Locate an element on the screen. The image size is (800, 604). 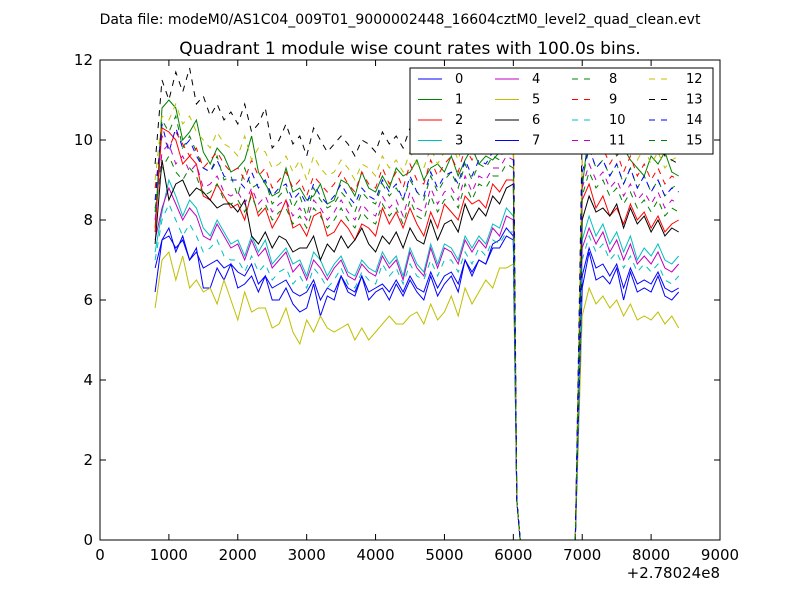
legend-label-14: 14 is located at coordinates (694, 120).